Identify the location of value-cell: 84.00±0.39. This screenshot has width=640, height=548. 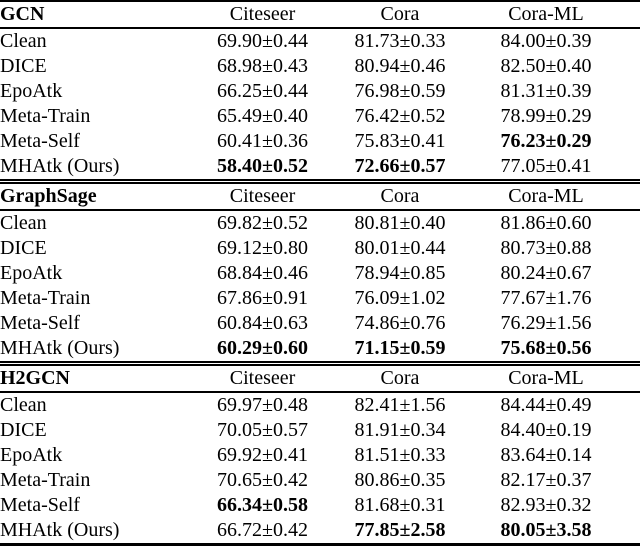
(546, 41).